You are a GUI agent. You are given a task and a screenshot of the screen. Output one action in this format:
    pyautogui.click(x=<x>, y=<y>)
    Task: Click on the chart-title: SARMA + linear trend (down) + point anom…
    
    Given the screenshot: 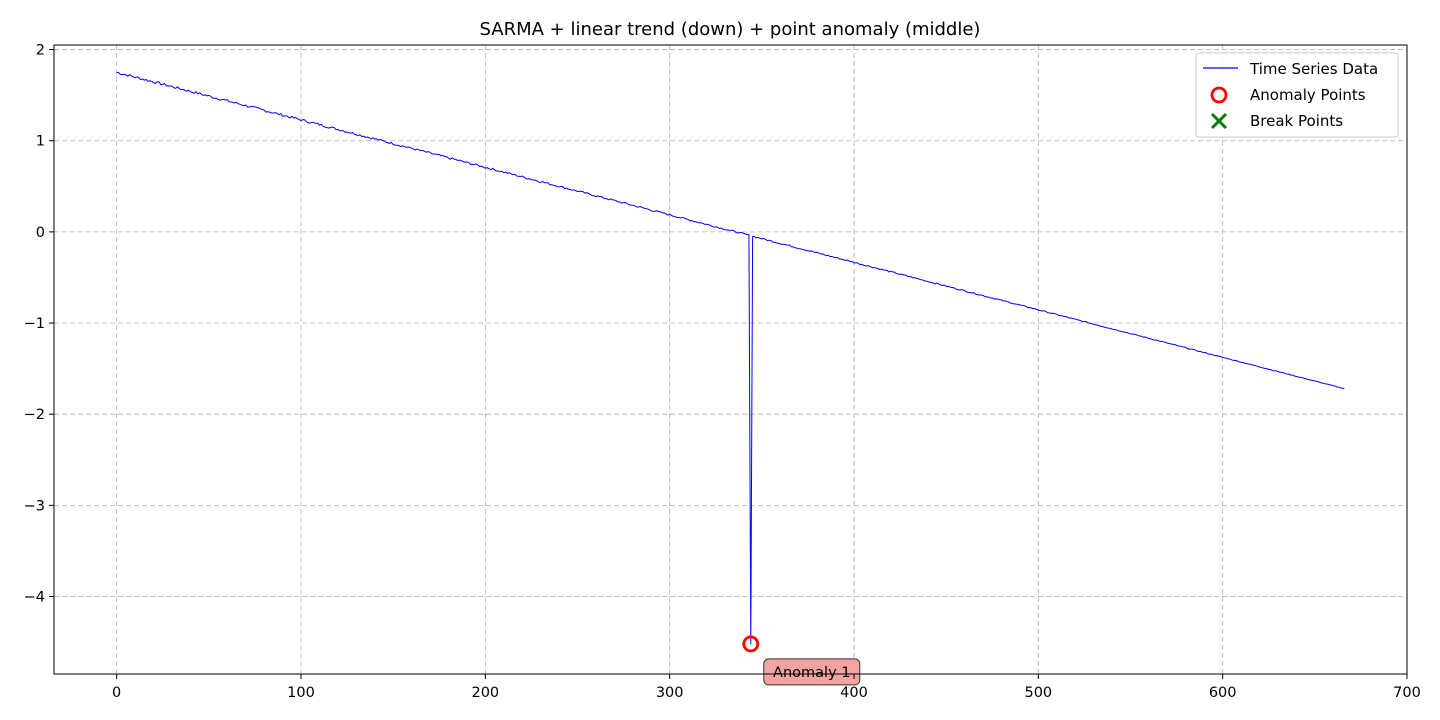 What is the action you would take?
    pyautogui.click(x=730, y=29)
    